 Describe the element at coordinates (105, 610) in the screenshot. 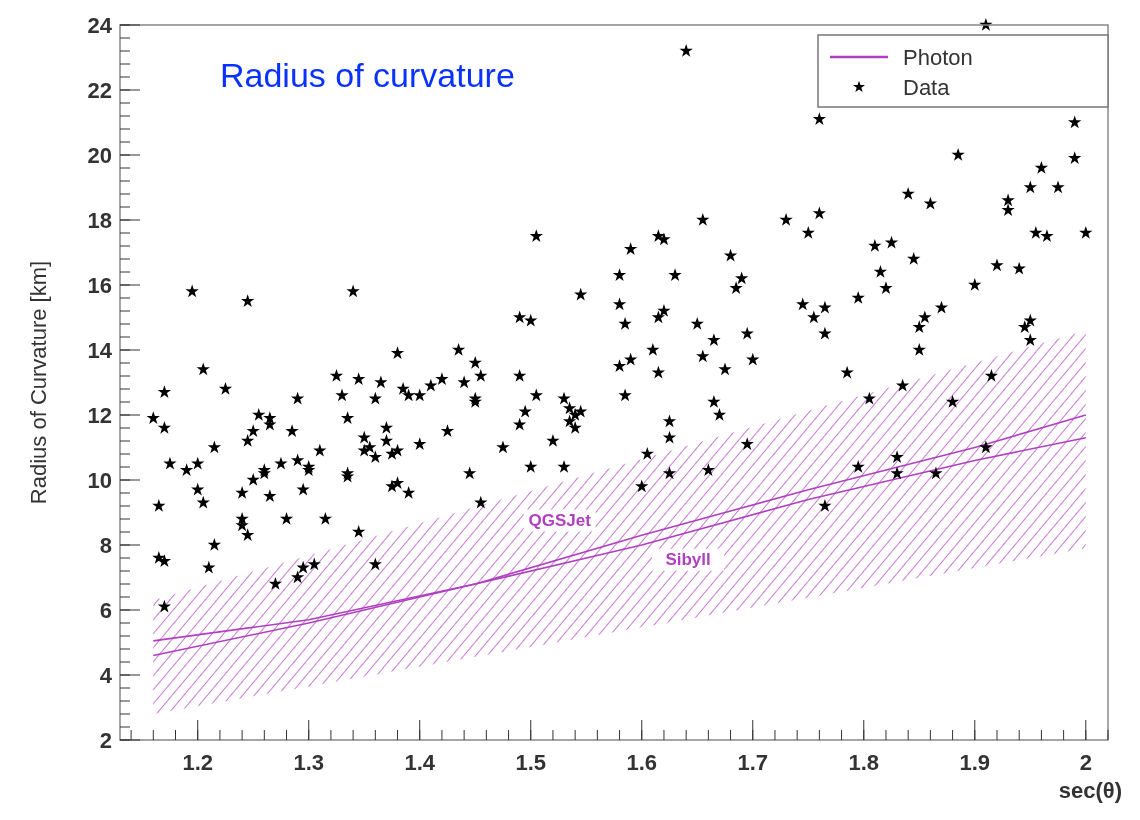

I see `y-tick-label: 6` at that location.